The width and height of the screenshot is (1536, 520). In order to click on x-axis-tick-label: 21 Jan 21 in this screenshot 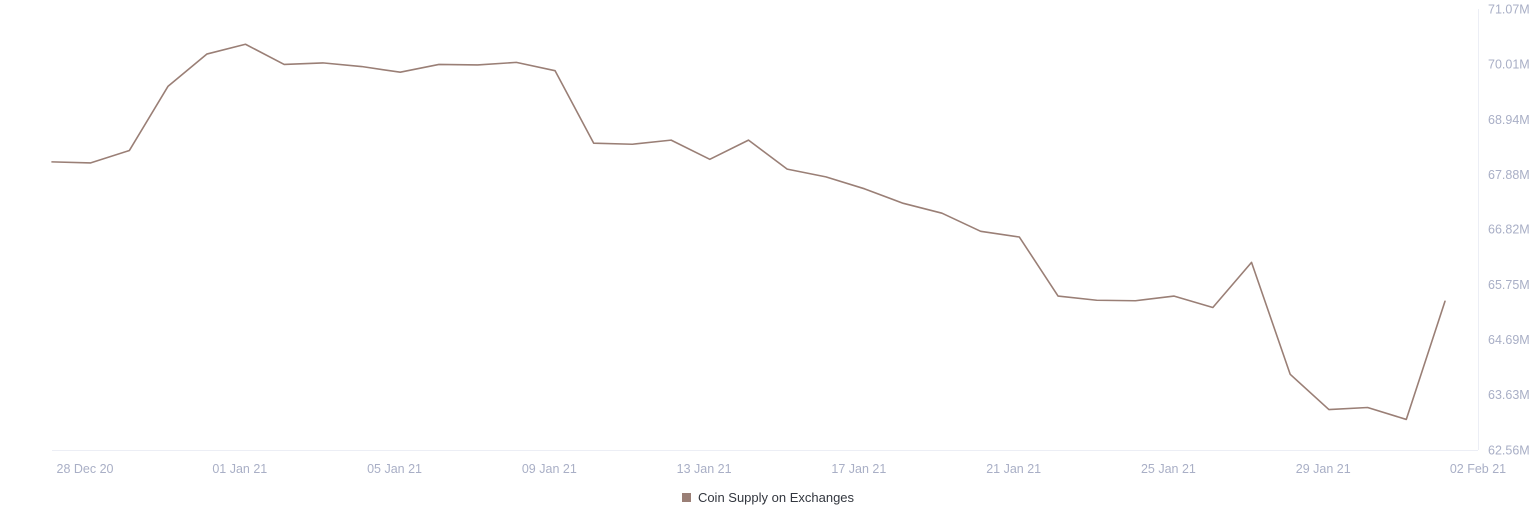, I will do `click(1013, 469)`.